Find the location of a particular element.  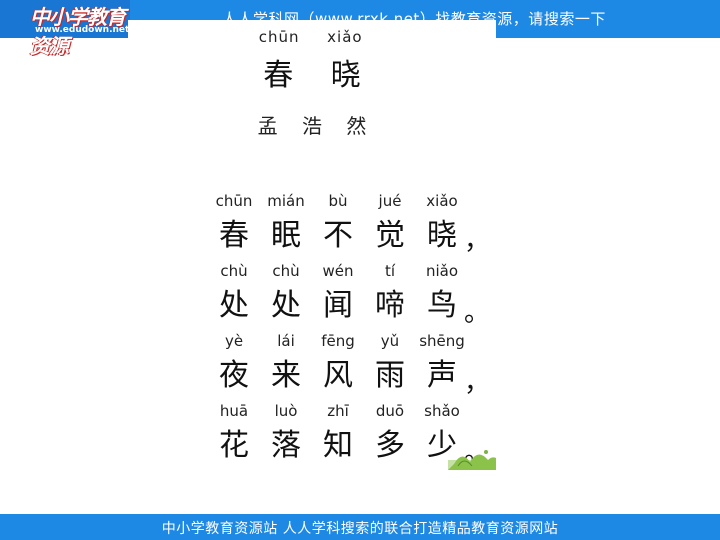

char-row: 春 眠 不 觉 晓 is located at coordinates (338, 232).